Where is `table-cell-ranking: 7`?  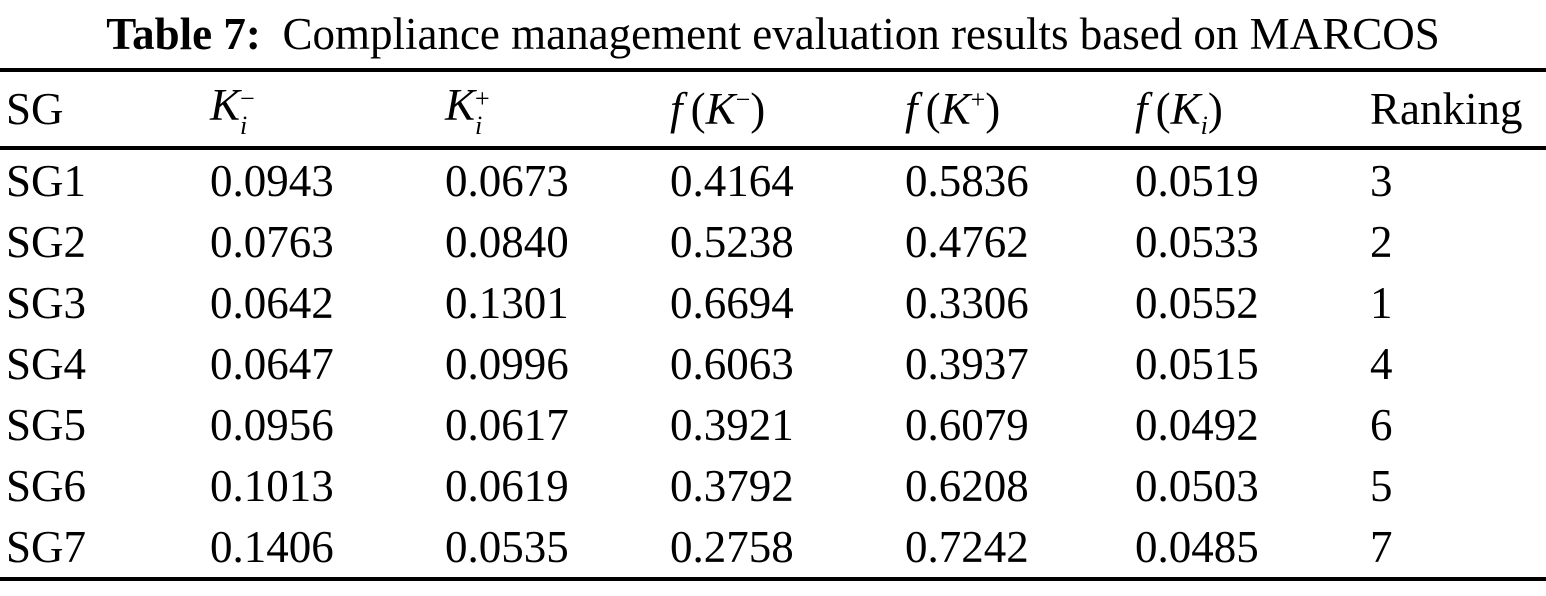
table-cell-ranking: 7 is located at coordinates (1381, 546).